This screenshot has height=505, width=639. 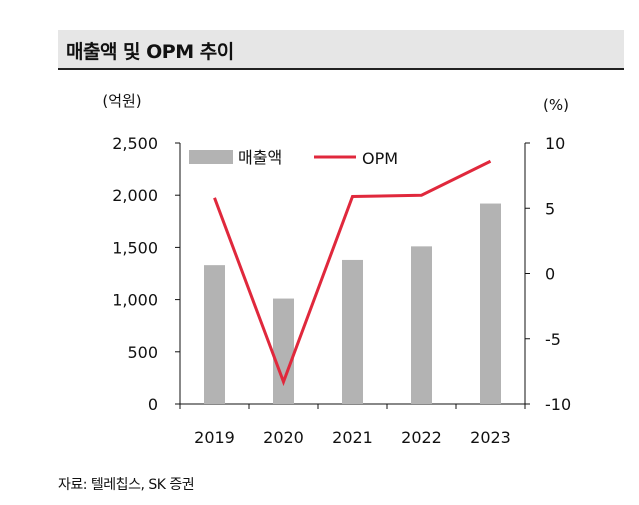 I want to click on chart-title-bar: 매출액 및 OPM 추이, so click(x=341, y=50).